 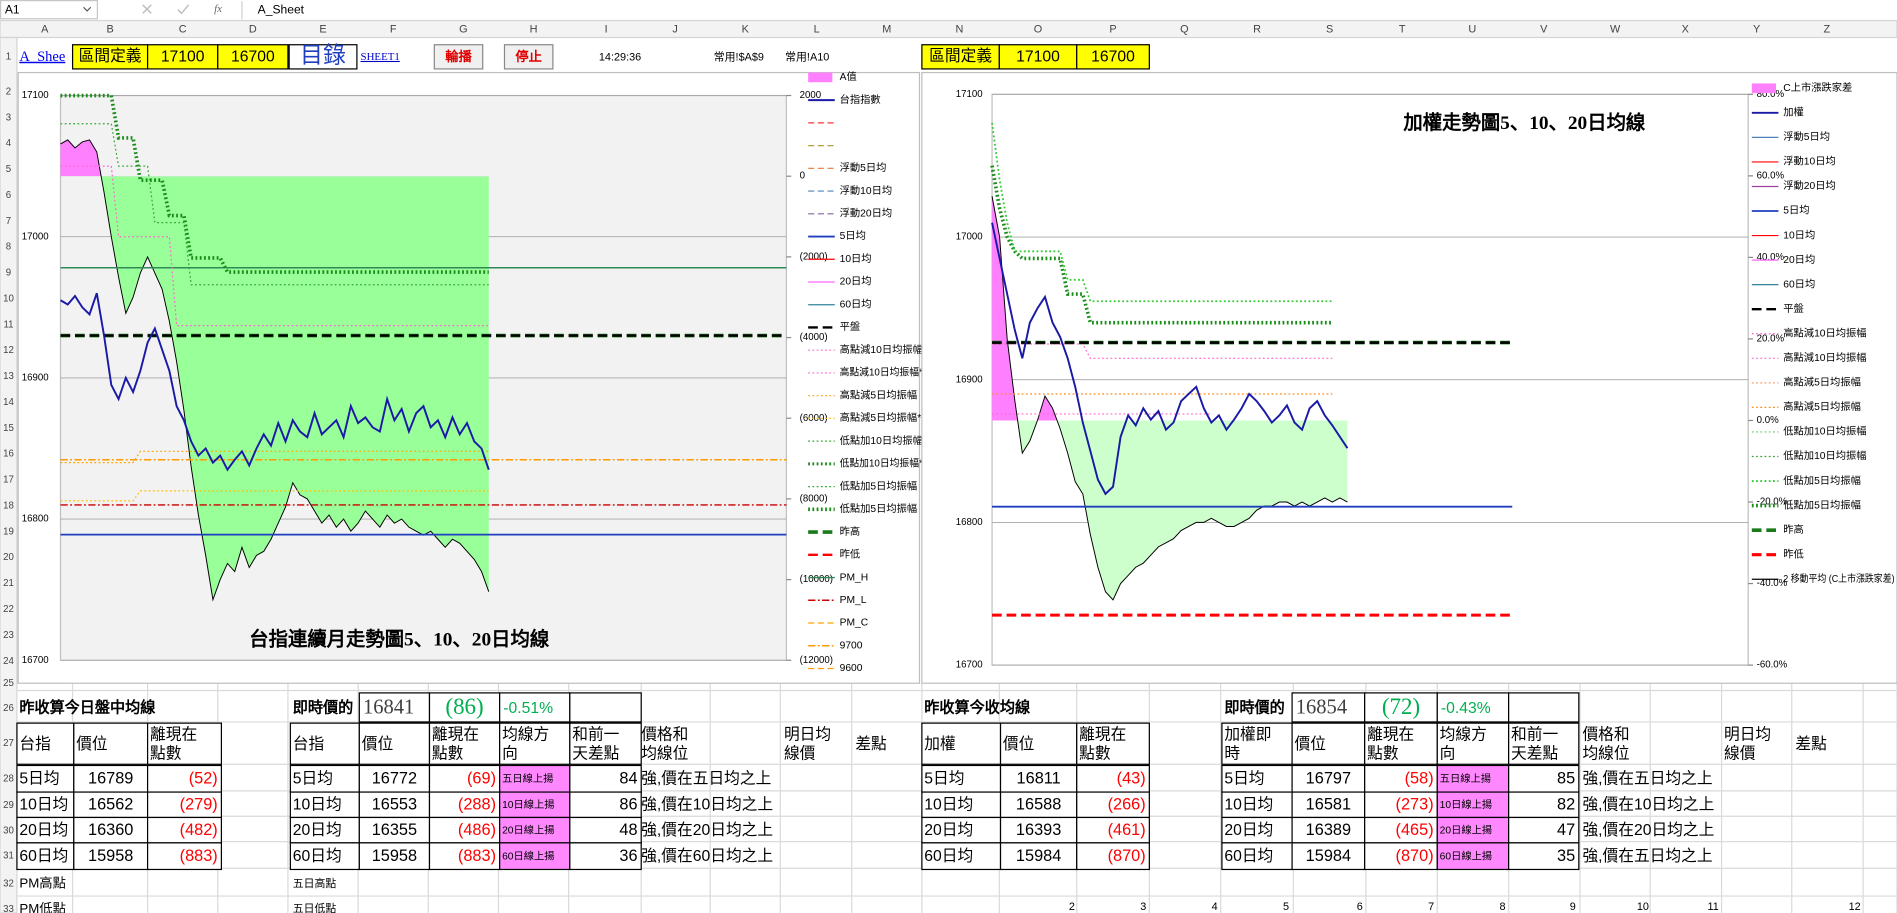 What do you see at coordinates (1793, 308) in the screenshot?
I see `legend-label: 平盤` at bounding box center [1793, 308].